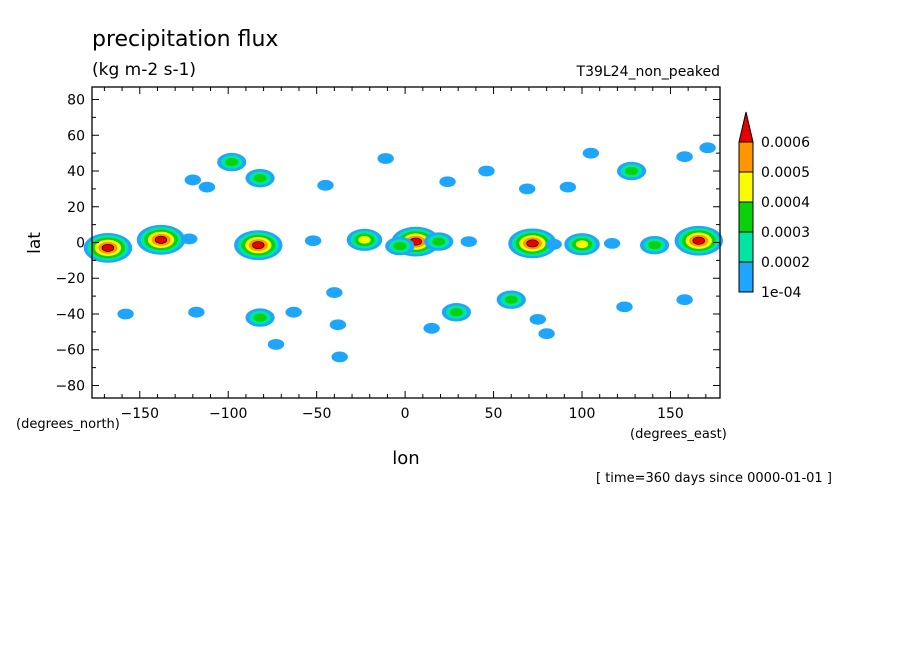  Describe the element at coordinates (714, 478) in the screenshot. I see `time-label: [ time=360 days since 0000-01-01 ]` at that location.